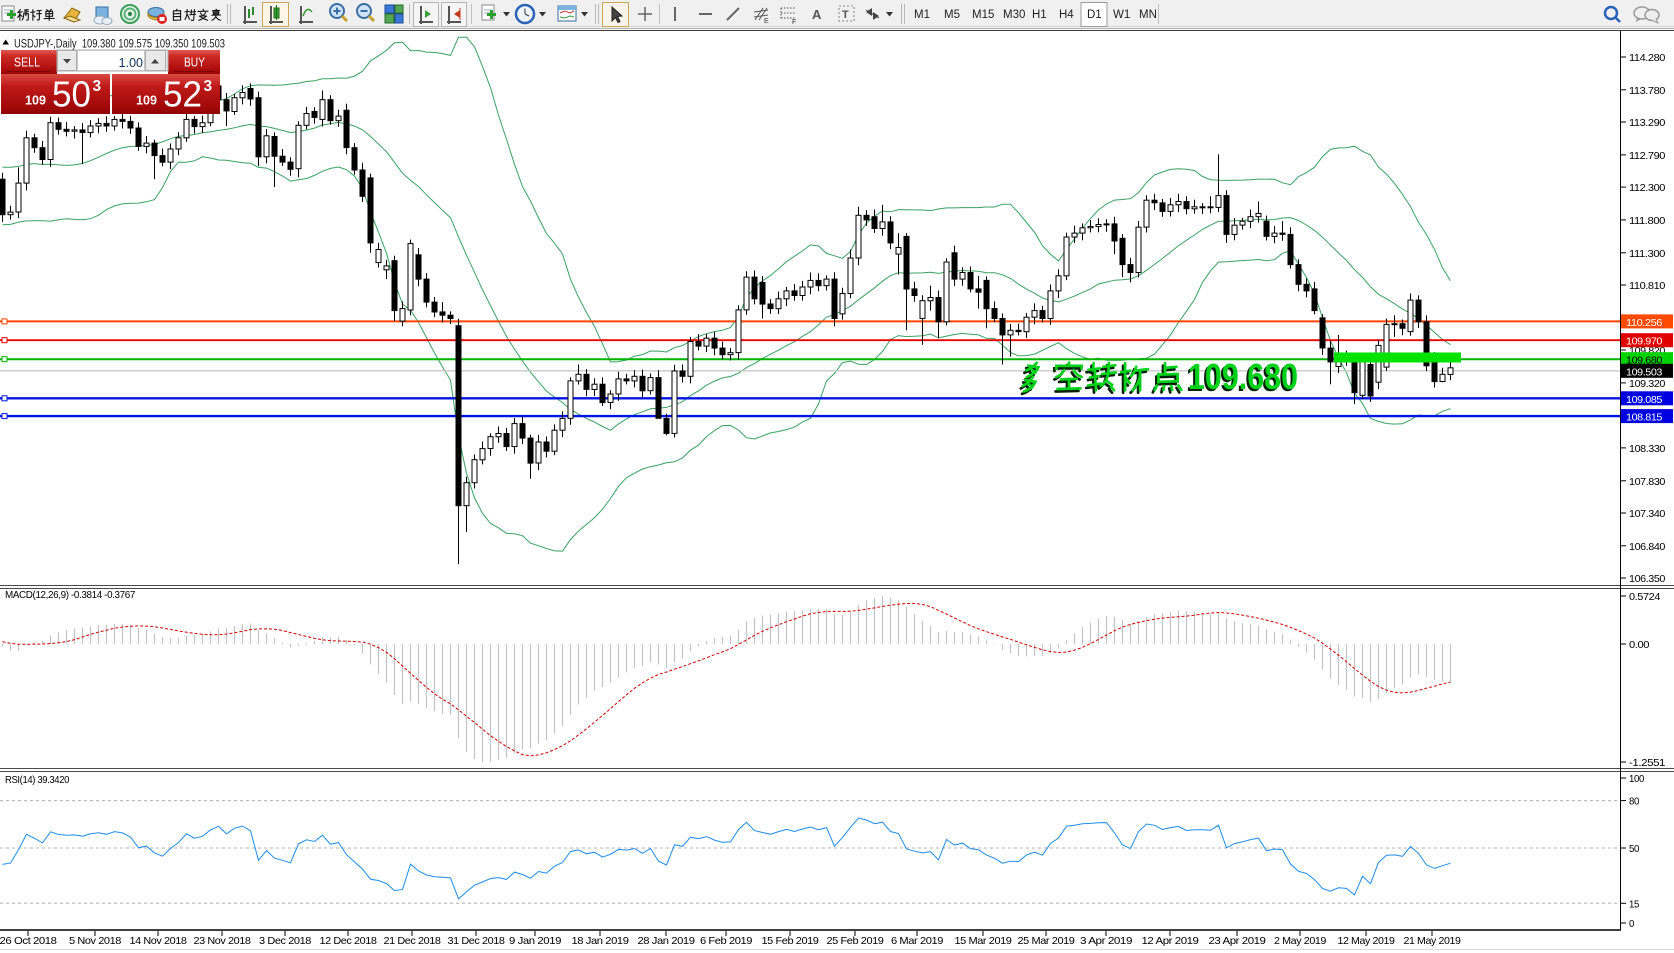 Image resolution: width=1674 pixels, height=953 pixels. I want to click on svg-text: M5, so click(952, 15).